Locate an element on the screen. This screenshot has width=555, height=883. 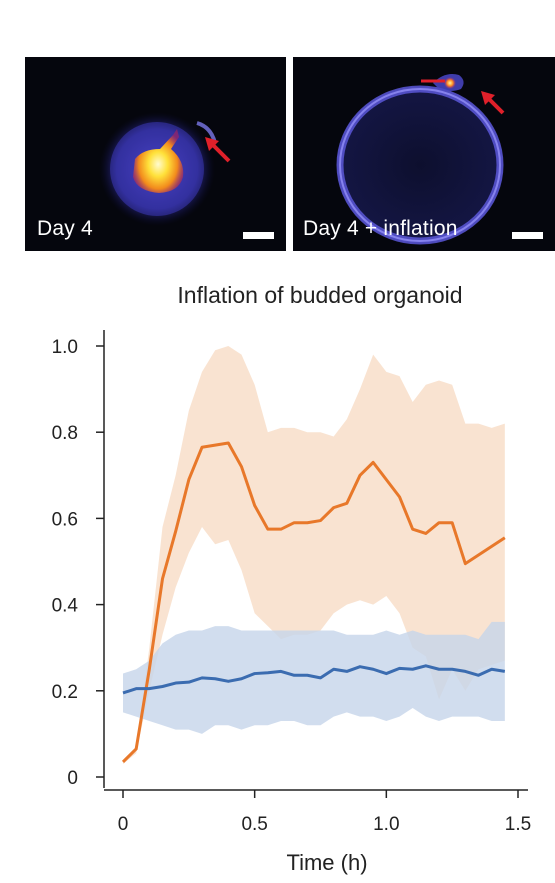
chart-title: Inflation of budded organoid is located at coordinates (319, 295).